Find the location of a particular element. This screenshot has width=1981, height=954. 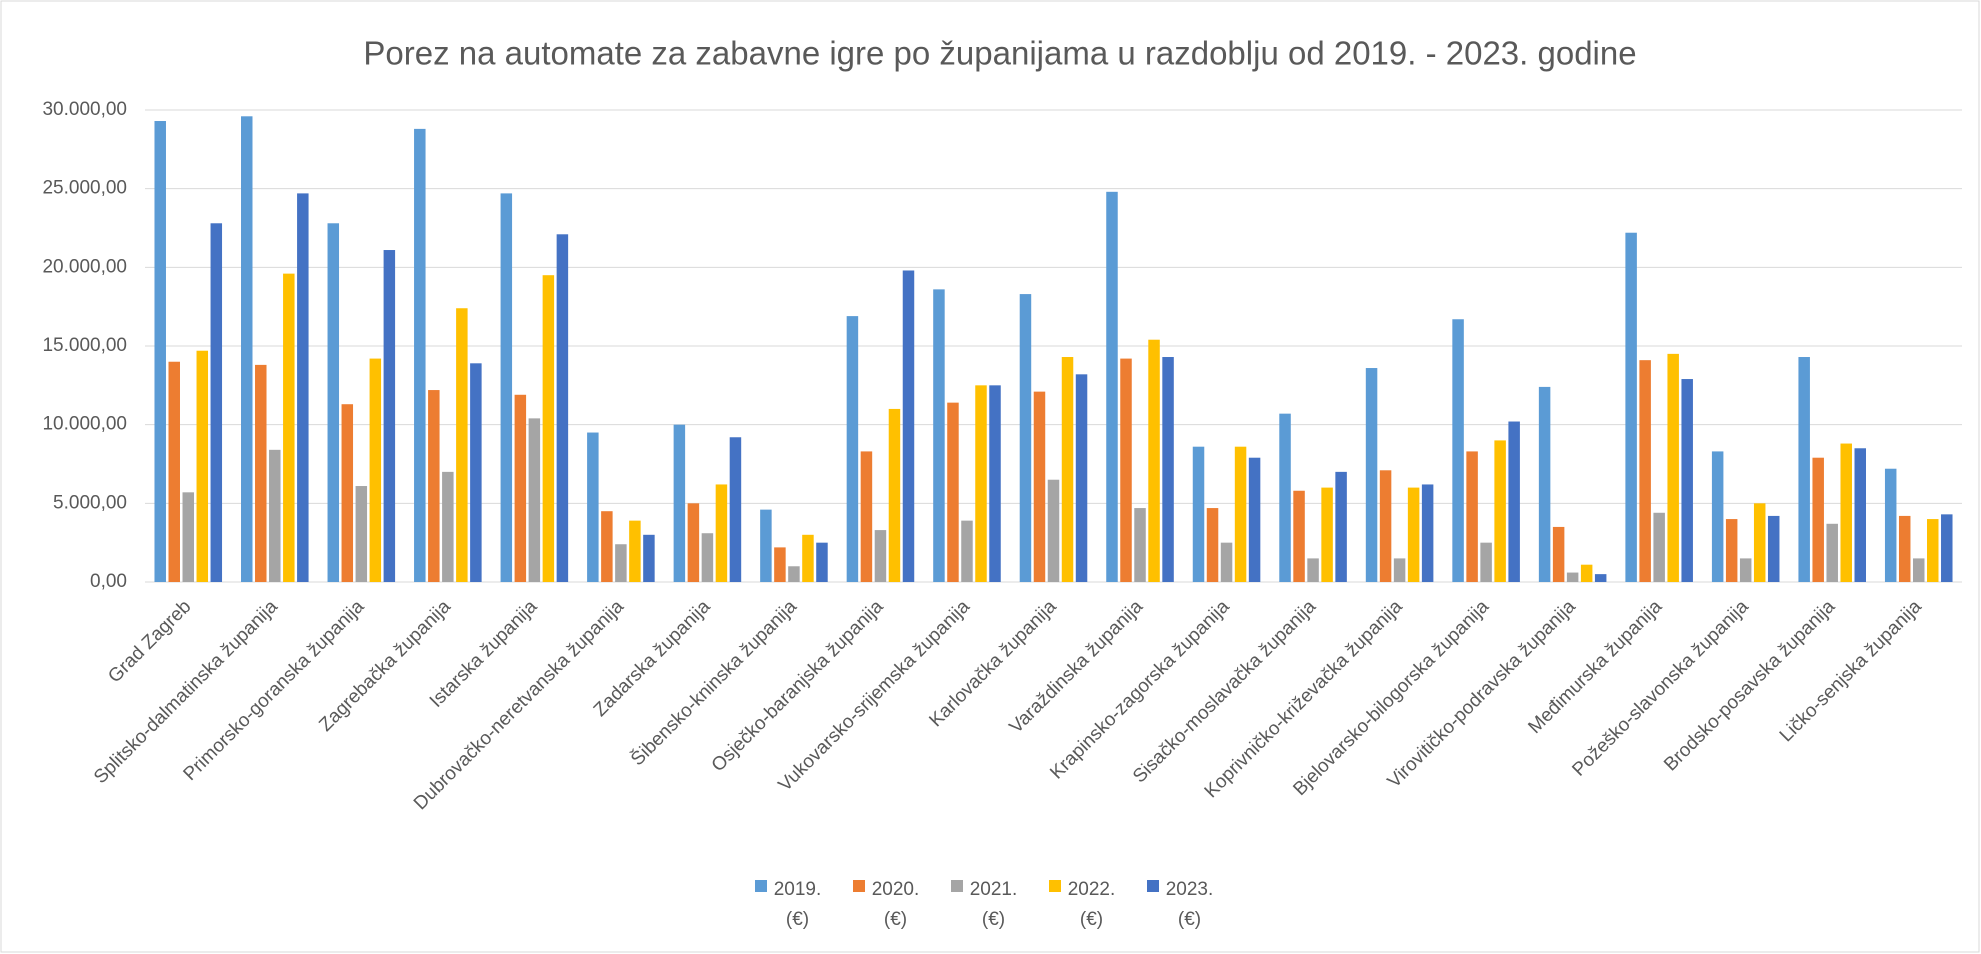

legend-label: 2022. (€) is located at coordinates (1091, 904).